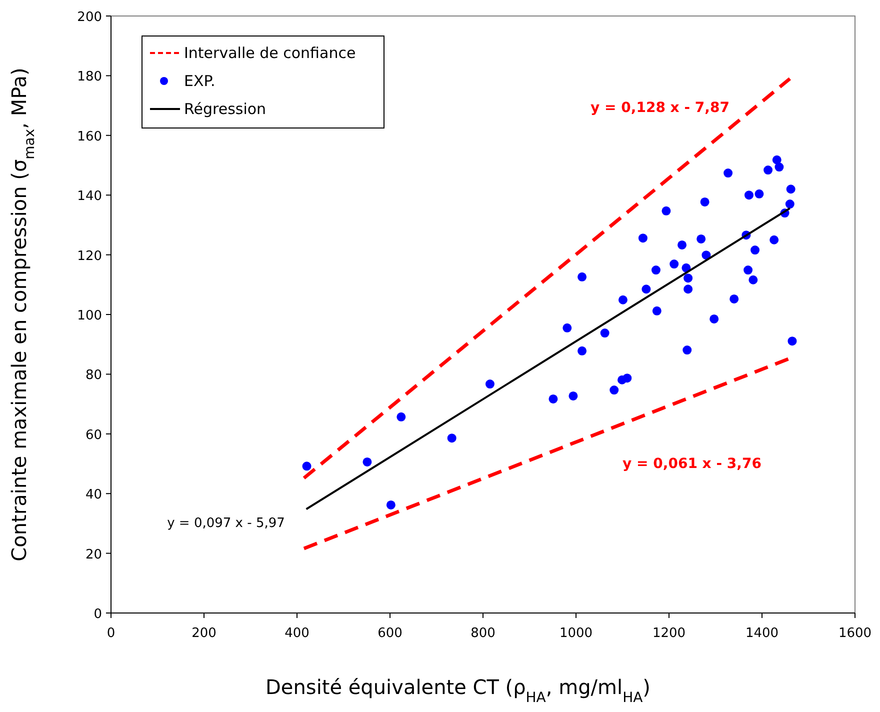 The height and width of the screenshot is (712, 880). What do you see at coordinates (576, 633) in the screenshot?
I see `x-tick-label: 1000` at bounding box center [576, 633].